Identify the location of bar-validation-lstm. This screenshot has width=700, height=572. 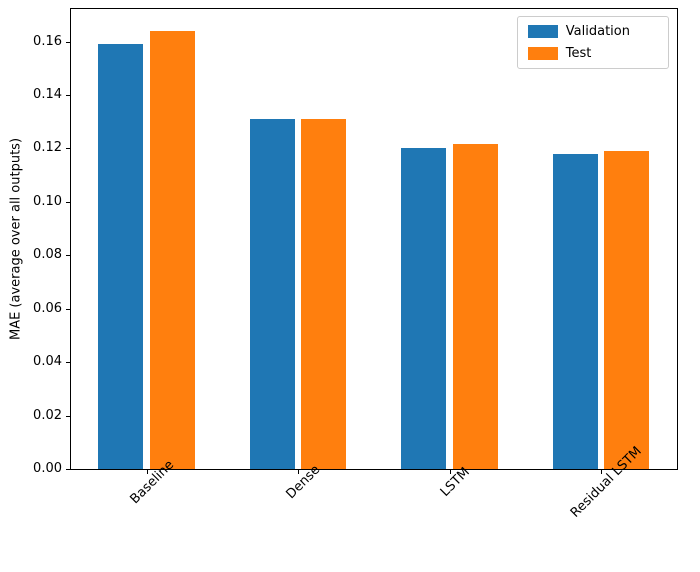
(423, 308).